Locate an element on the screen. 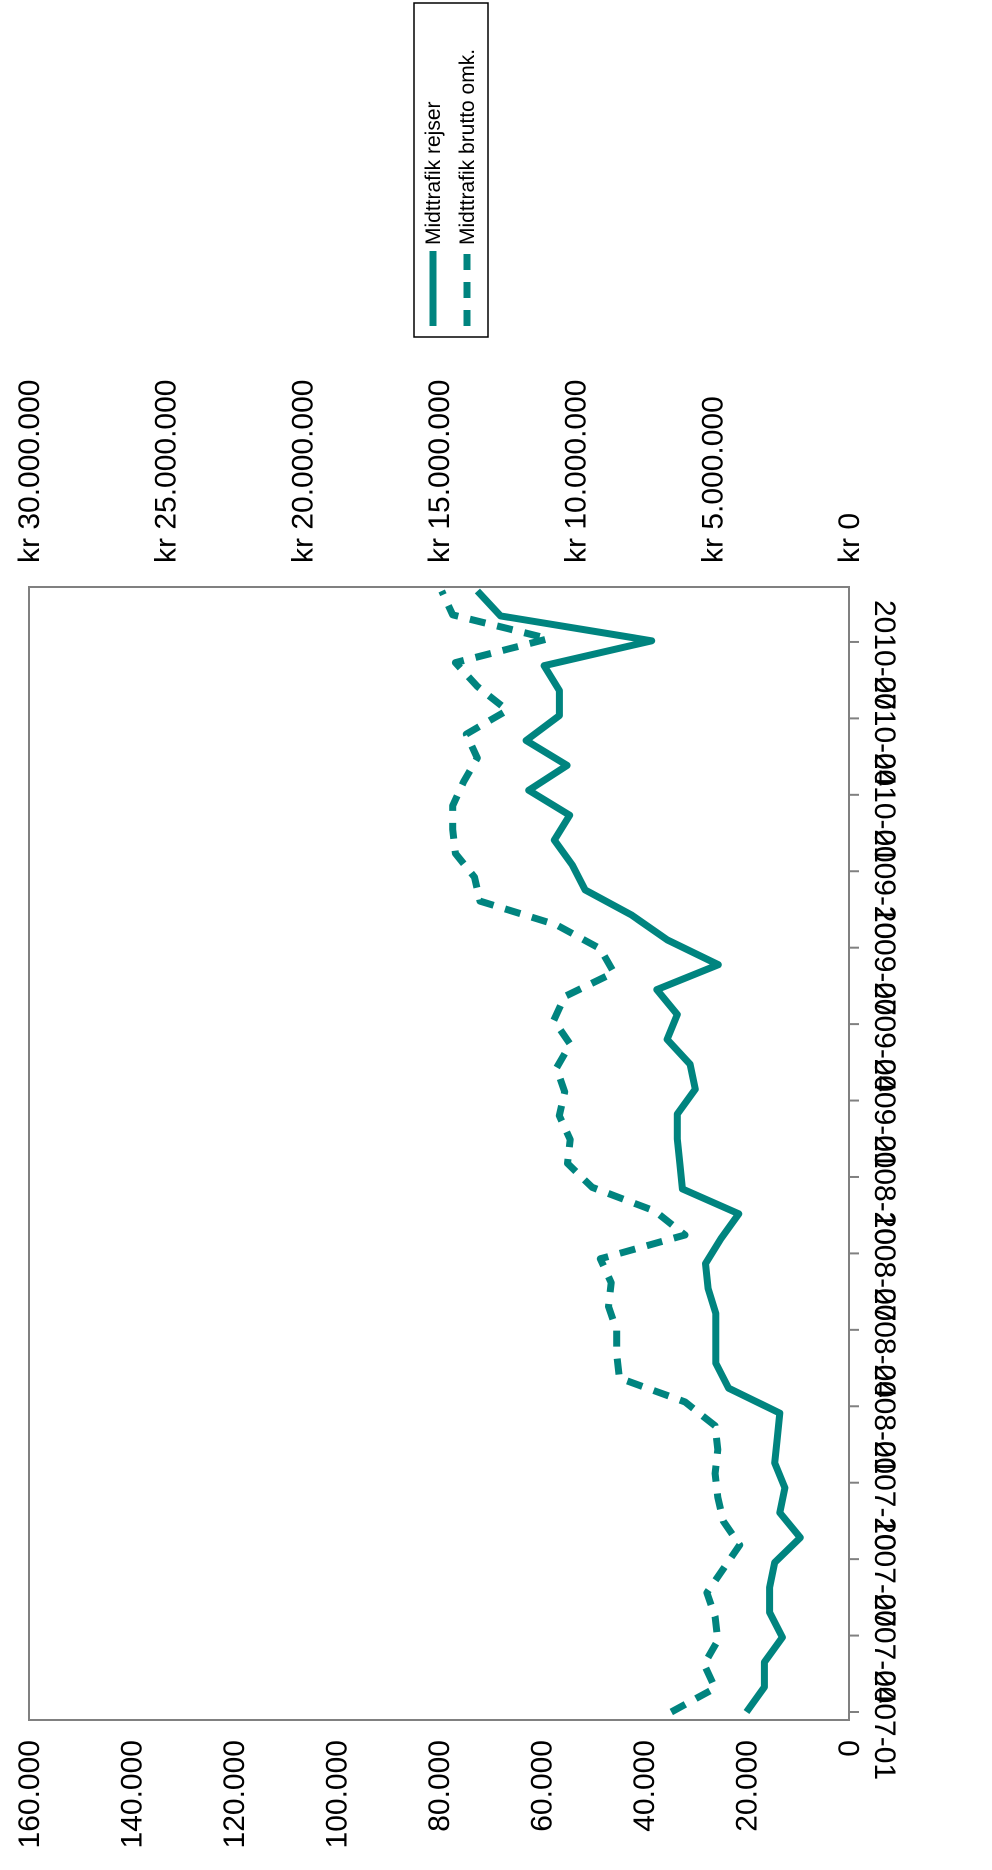 The height and width of the screenshot is (1870, 992). right-tick-label: kr 20.000.000 is located at coordinates (302, 471).